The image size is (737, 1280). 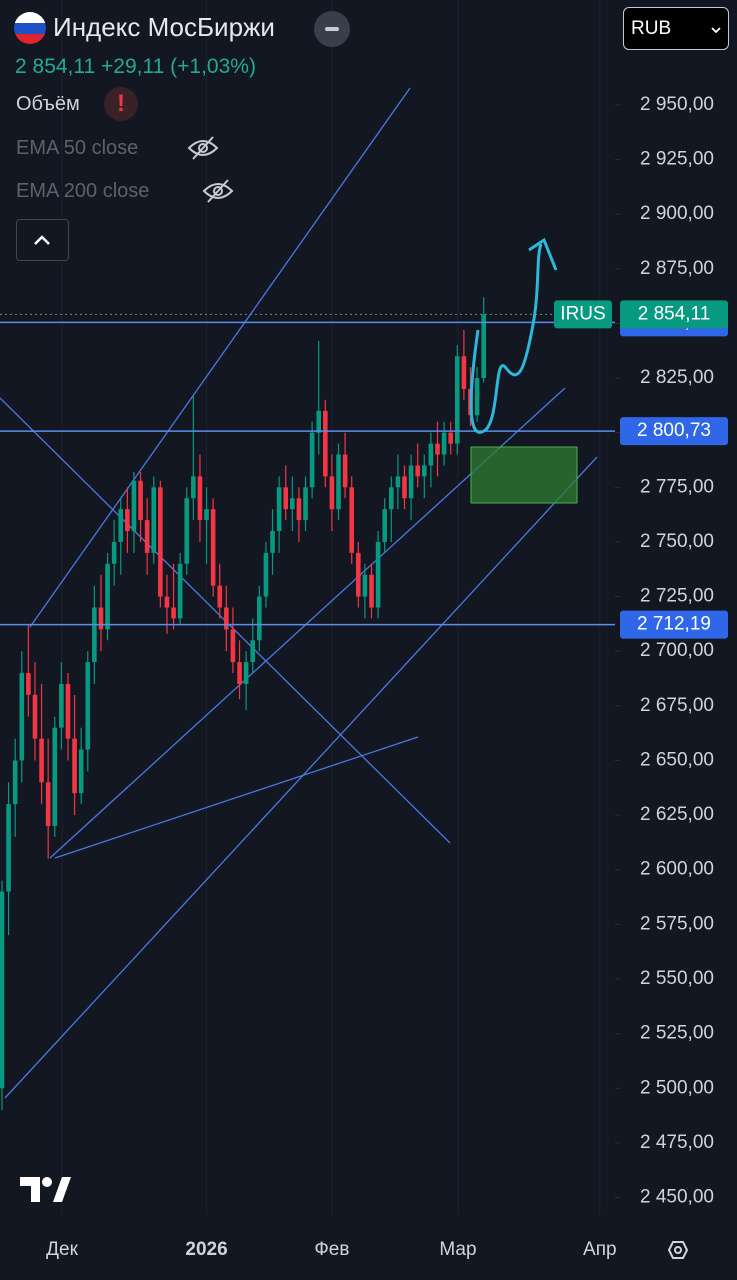 What do you see at coordinates (677, 104) in the screenshot?
I see `y-tick-label: 2 950,00` at bounding box center [677, 104].